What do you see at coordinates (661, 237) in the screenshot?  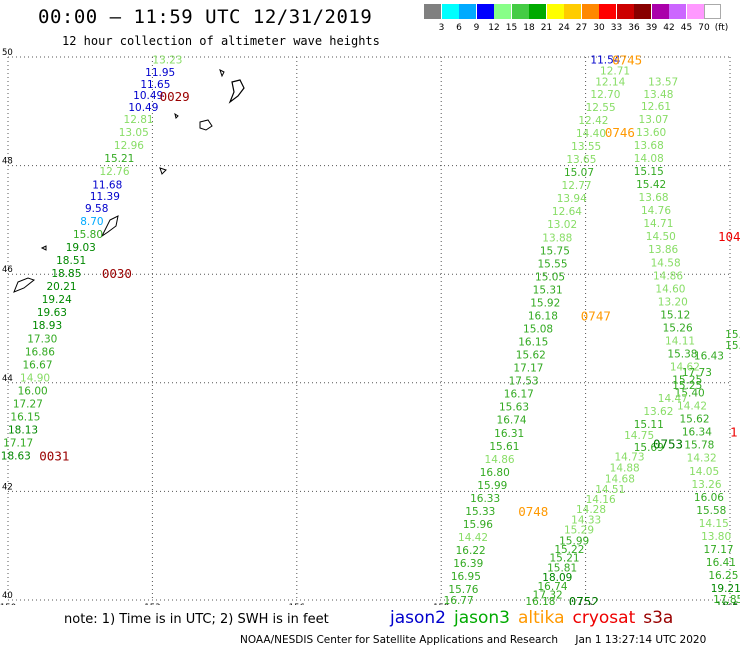 I see `wave-height-label: 14.50` at bounding box center [661, 237].